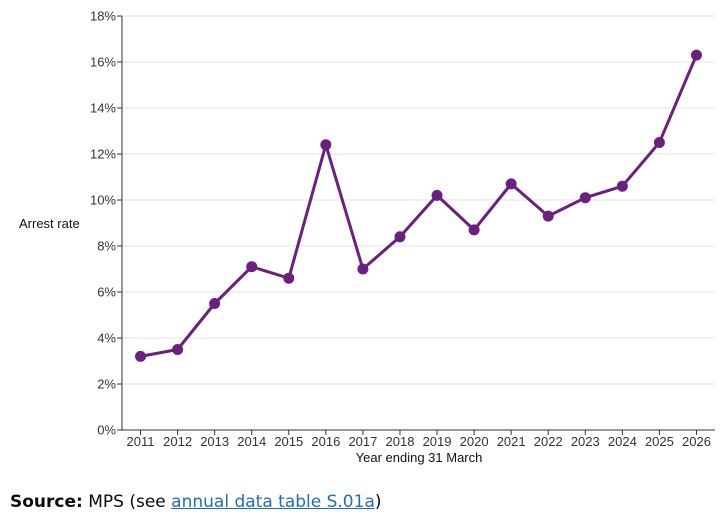 The image size is (725, 521). What do you see at coordinates (106, 384) in the screenshot?
I see `y-tick-label: 2%` at bounding box center [106, 384].